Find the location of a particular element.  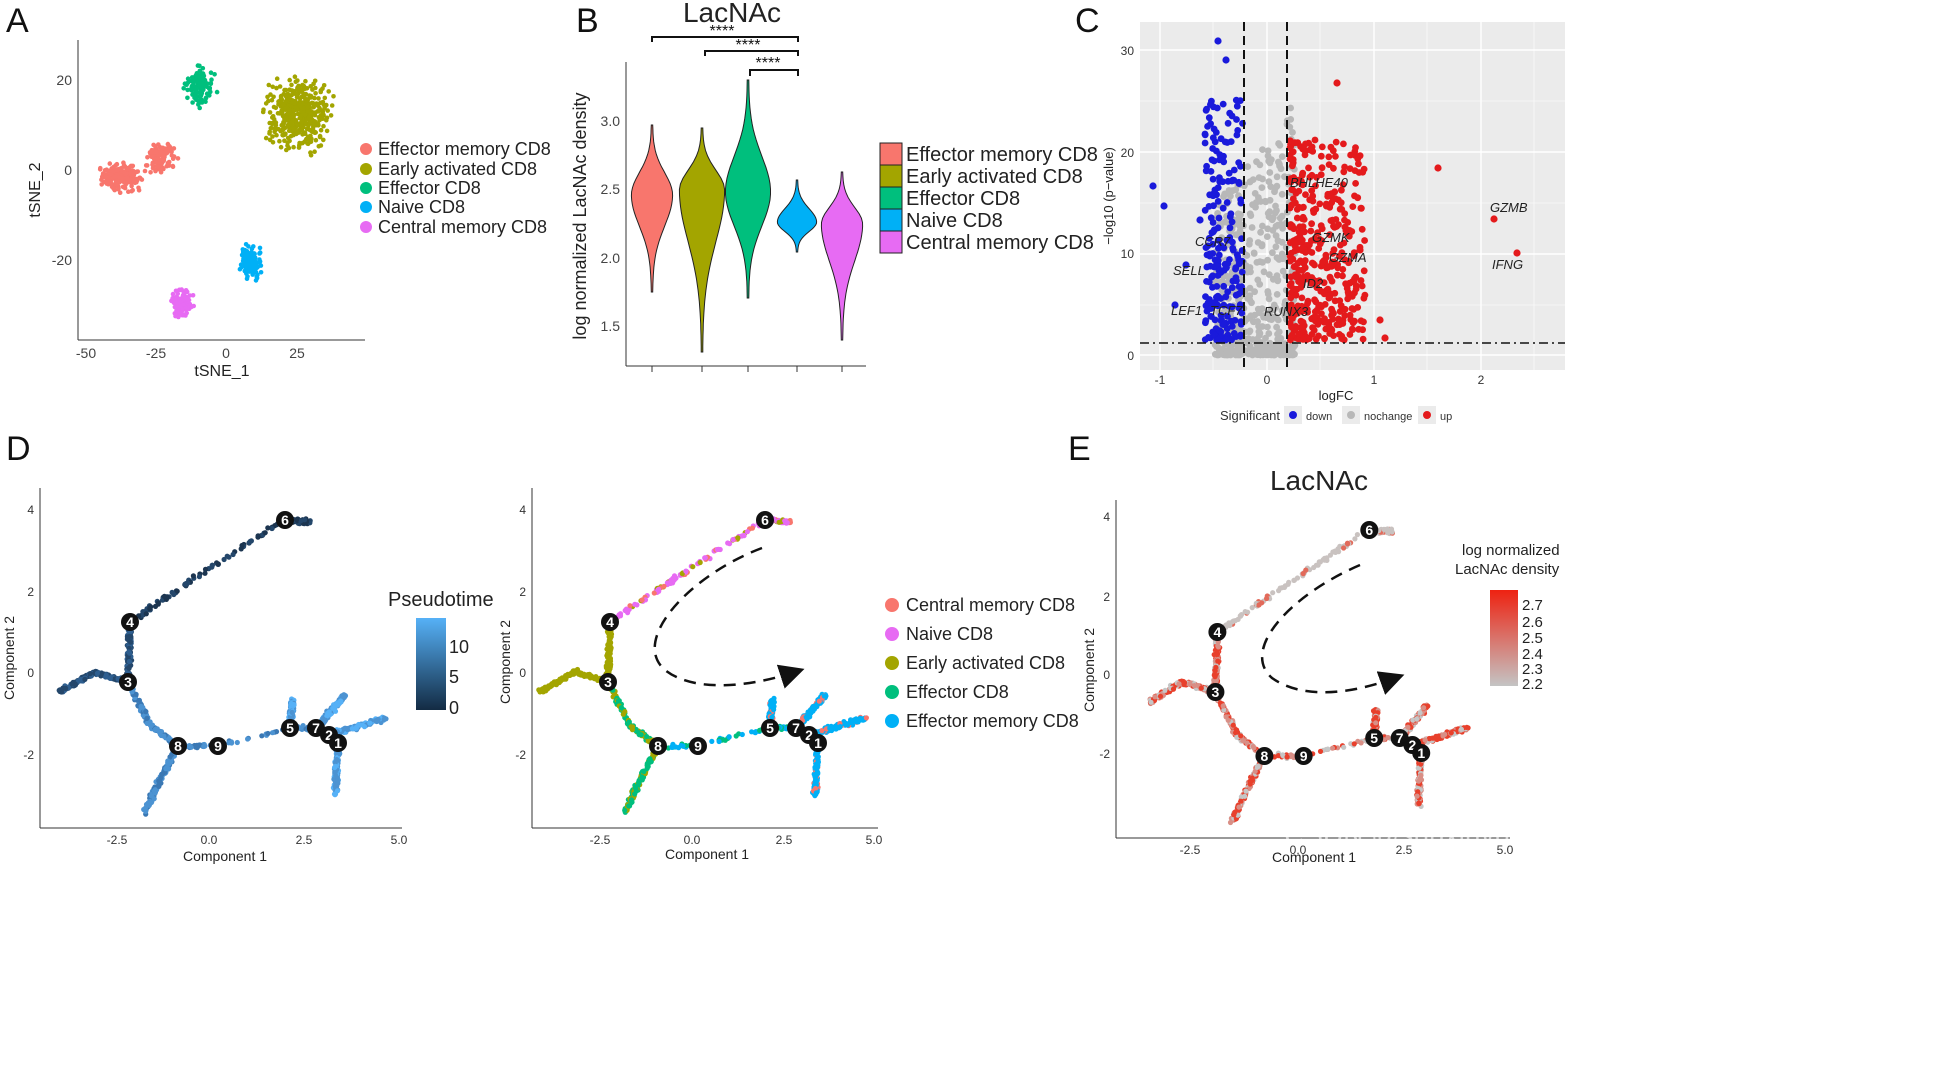

gene-label: CCR7 is located at coordinates (1213, 241).